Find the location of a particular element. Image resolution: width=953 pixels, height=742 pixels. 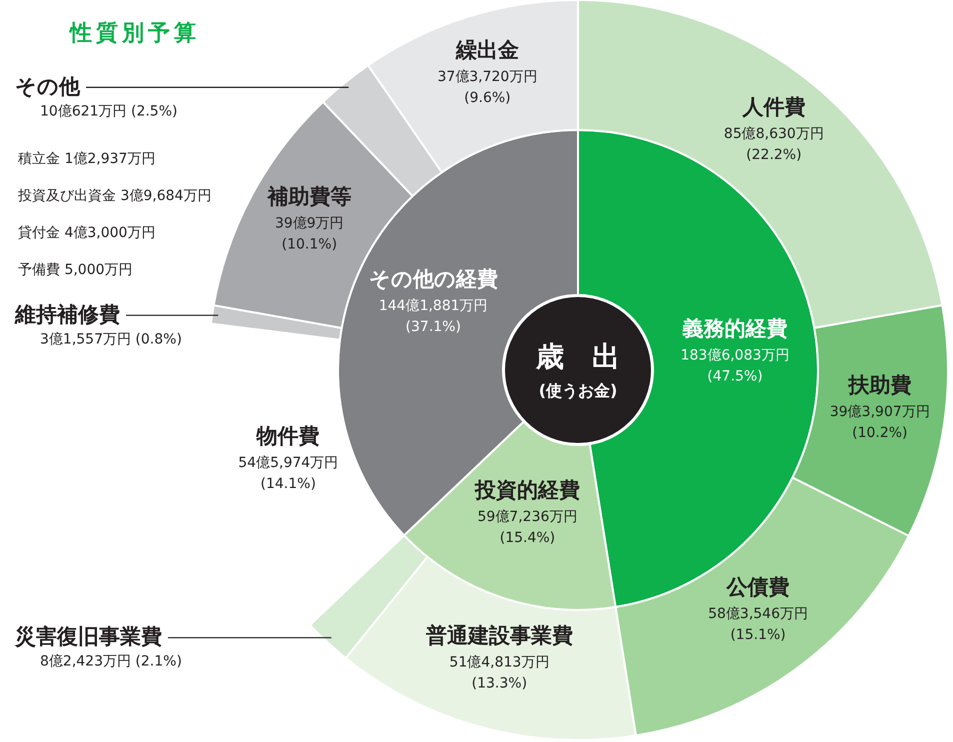

data-label: 3億1,557万円 (0.8%) is located at coordinates (111, 339).